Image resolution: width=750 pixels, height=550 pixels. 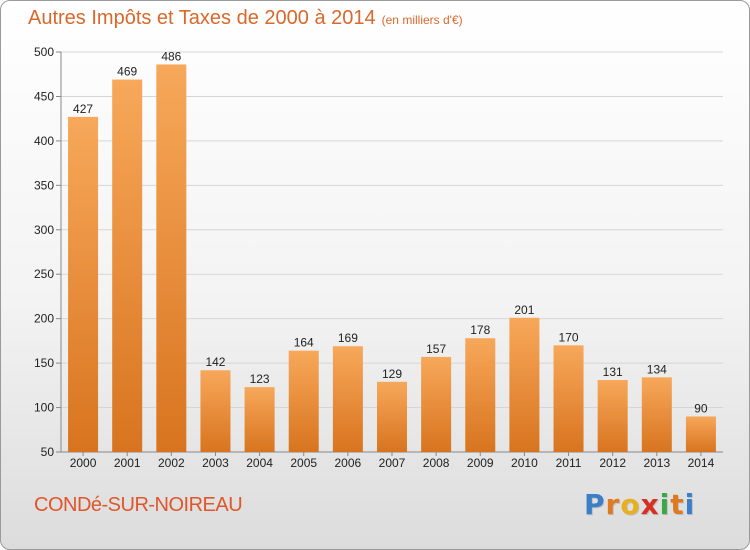 What do you see at coordinates (44, 230) in the screenshot?
I see `y-tick-label: 300` at bounding box center [44, 230].